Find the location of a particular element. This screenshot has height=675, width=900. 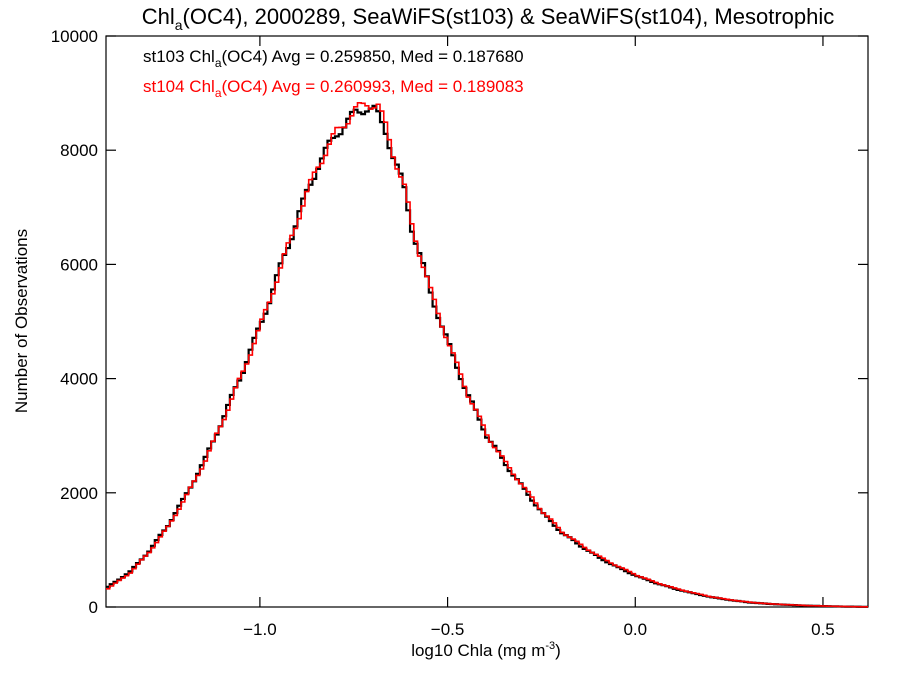

x-tick-label: −0.5 is located at coordinates (448, 629).